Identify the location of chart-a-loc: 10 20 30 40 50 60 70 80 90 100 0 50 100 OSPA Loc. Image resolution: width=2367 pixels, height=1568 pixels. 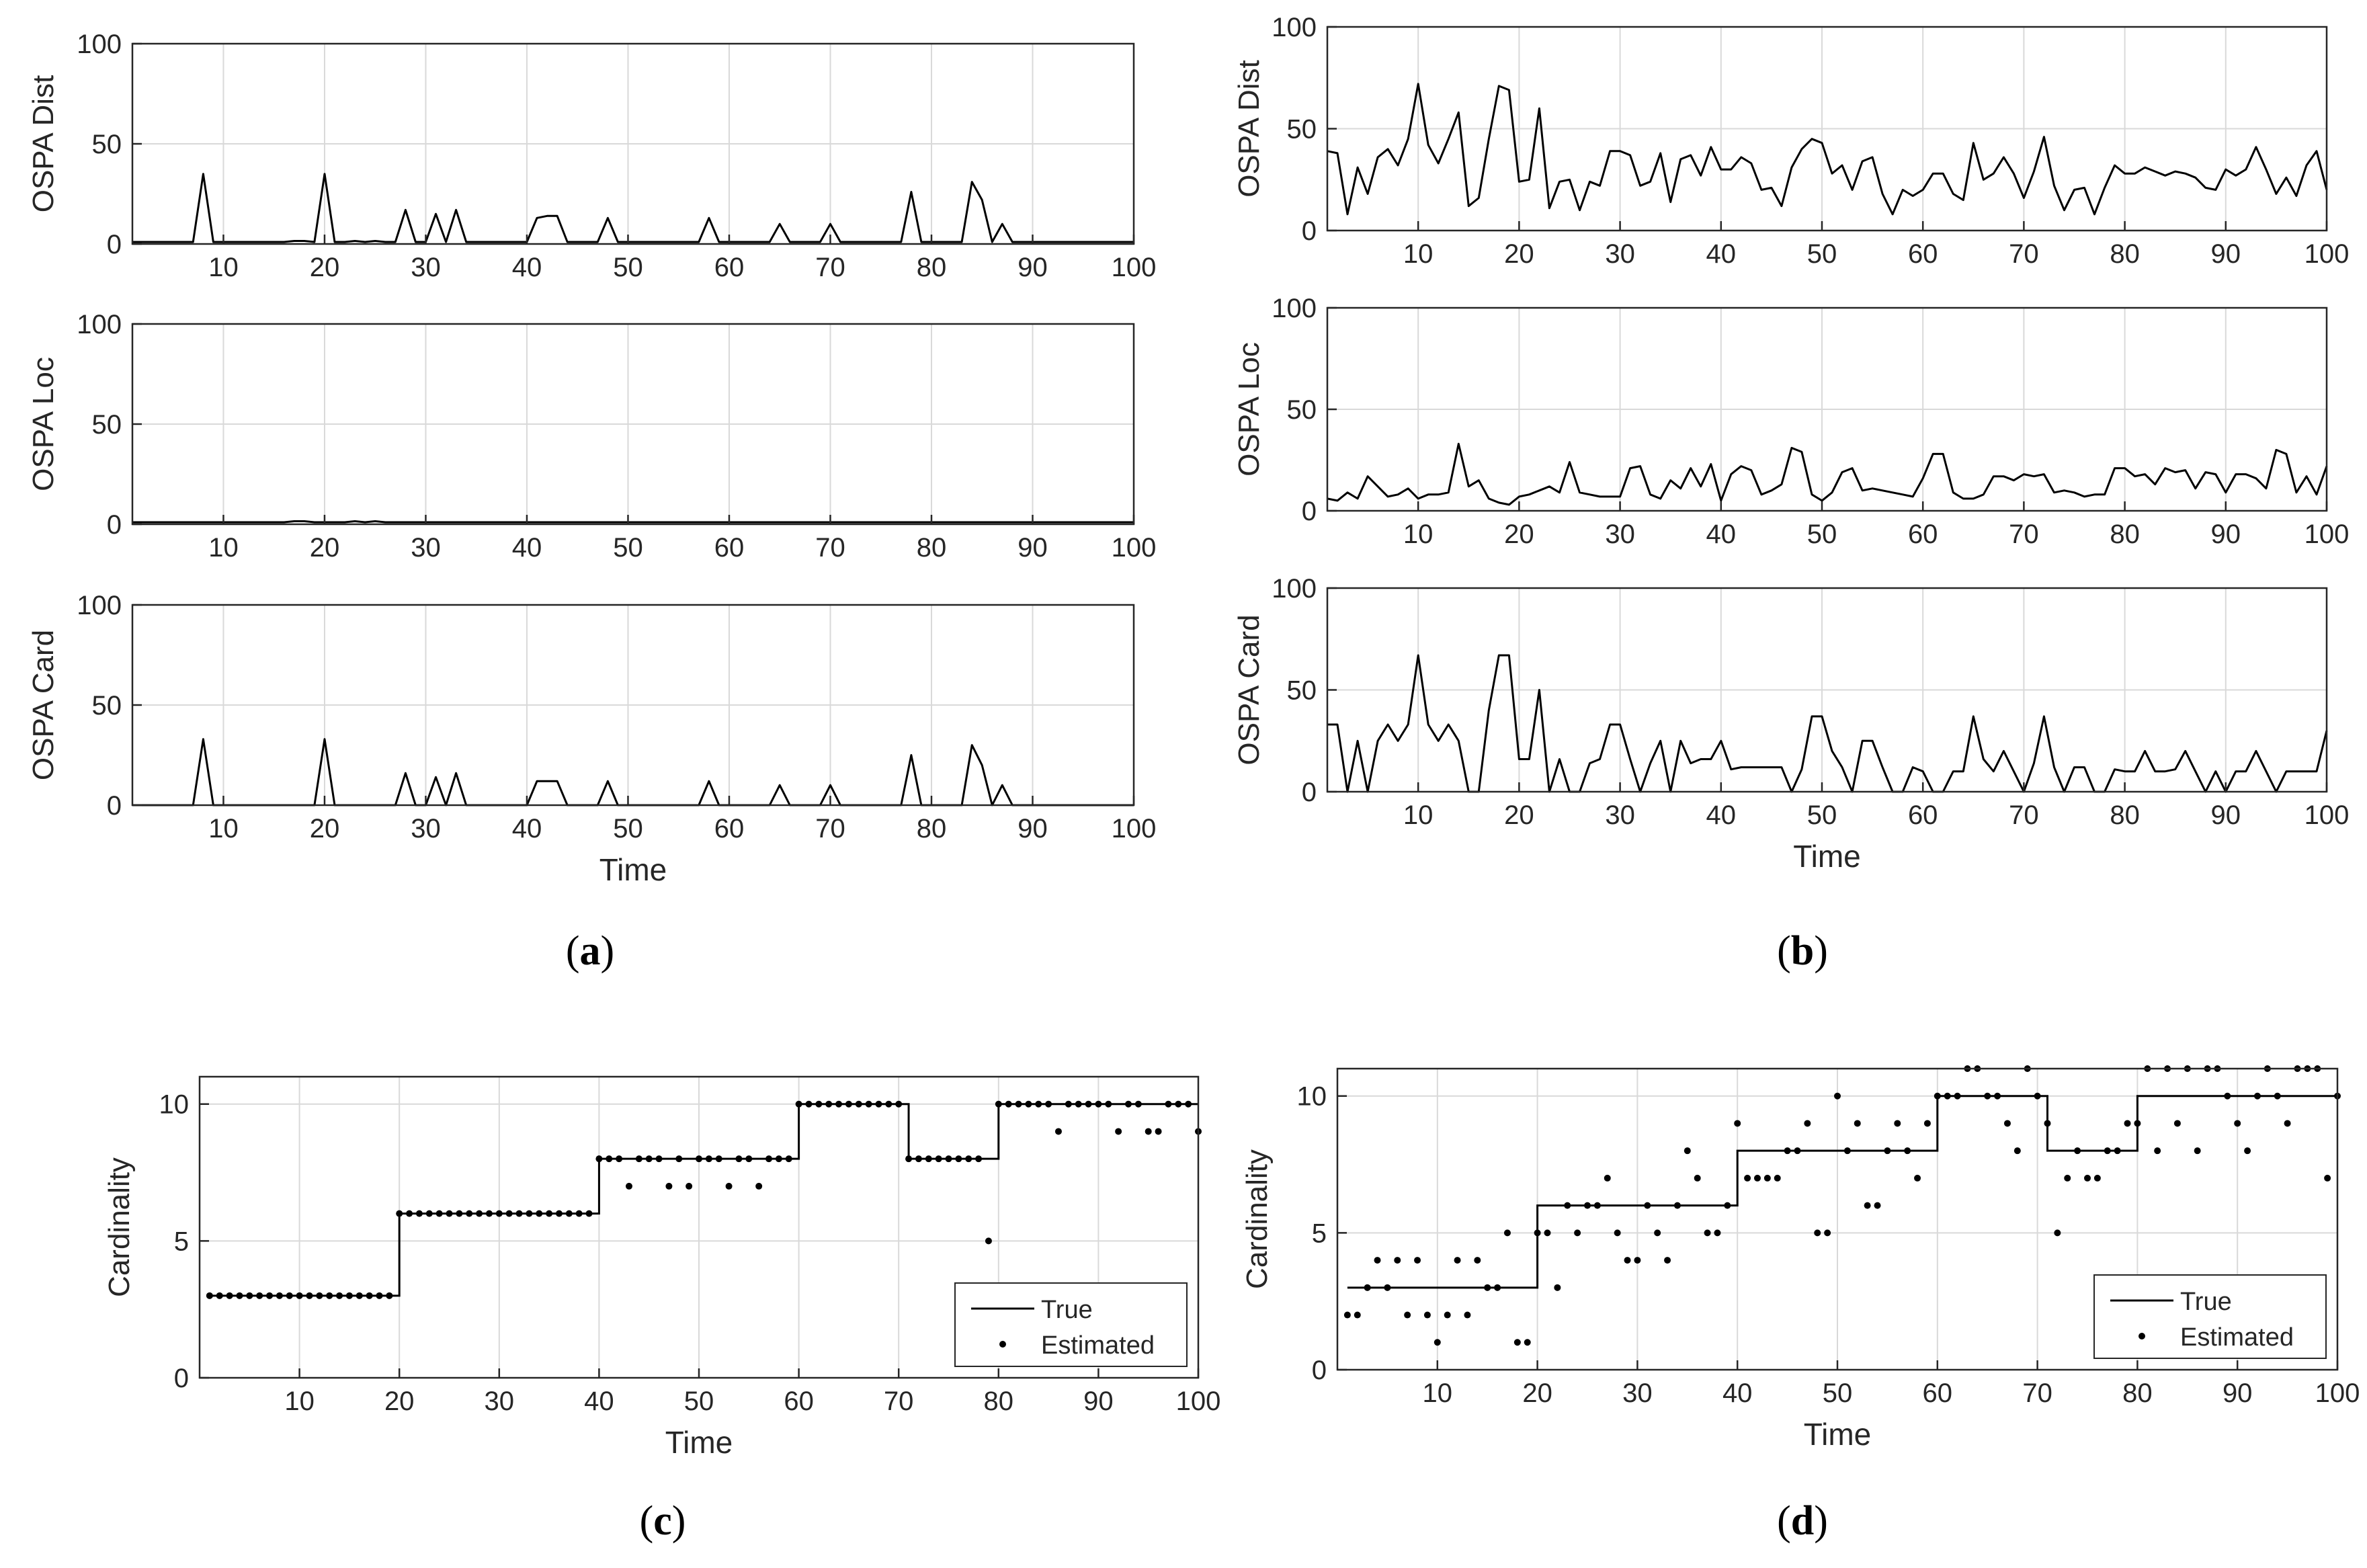
(591, 437).